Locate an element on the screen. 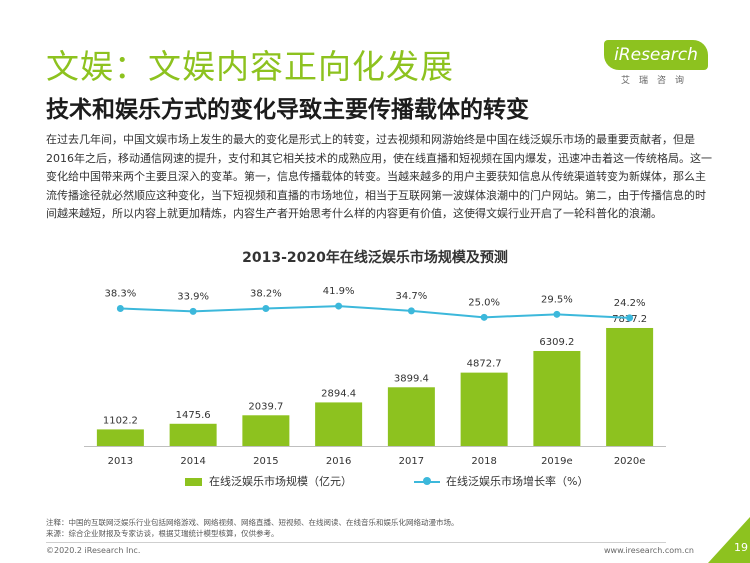 The image size is (750, 563). legend-item-market-size: 在线泛娱乐市场规模（亿元） is located at coordinates (268, 482).